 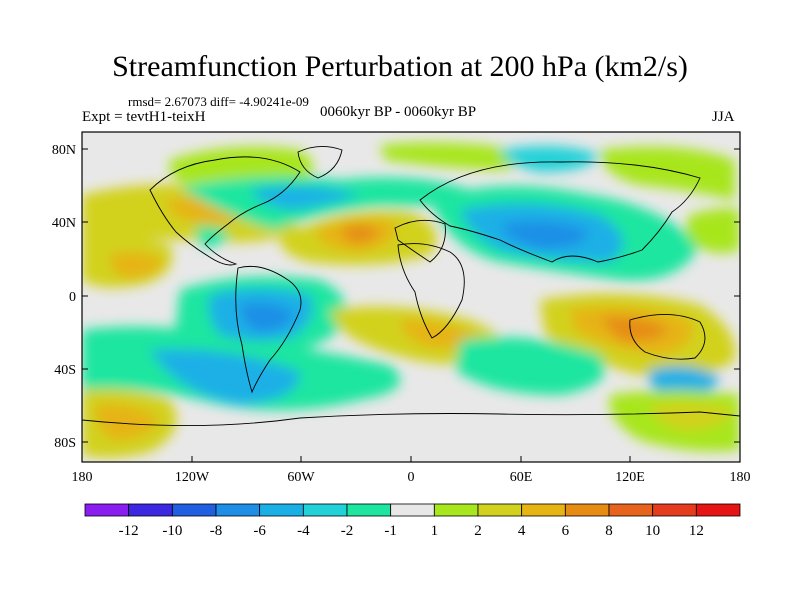 What do you see at coordinates (347, 531) in the screenshot?
I see `legend-label: -2` at bounding box center [347, 531].